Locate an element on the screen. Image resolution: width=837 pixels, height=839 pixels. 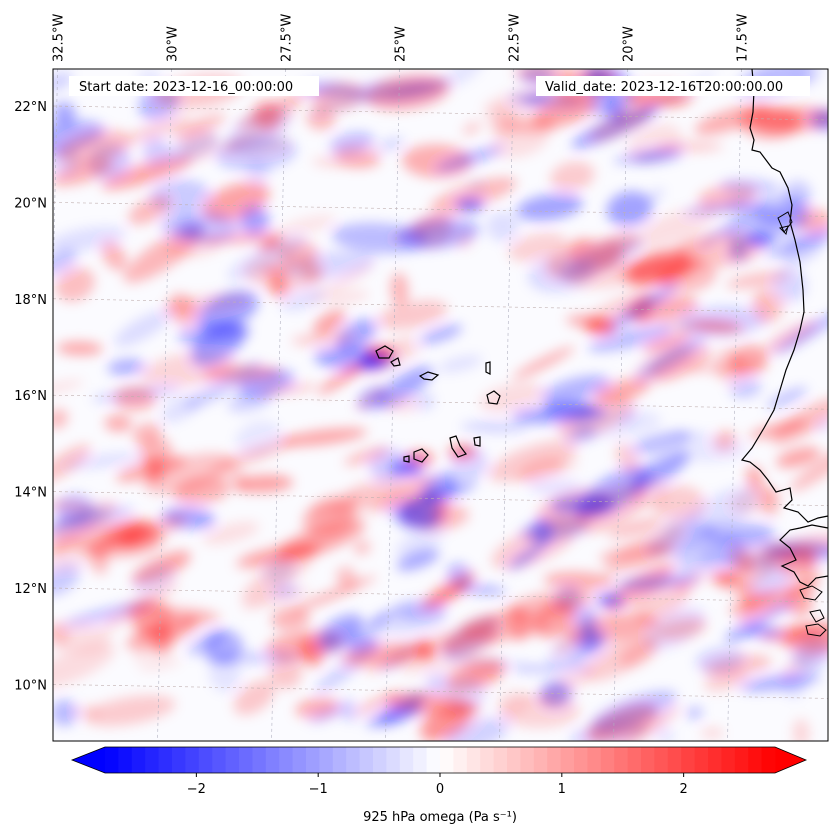
header-valid-date: Valid_date: 2023-12-16T20:00:00.00 is located at coordinates (673, 86).